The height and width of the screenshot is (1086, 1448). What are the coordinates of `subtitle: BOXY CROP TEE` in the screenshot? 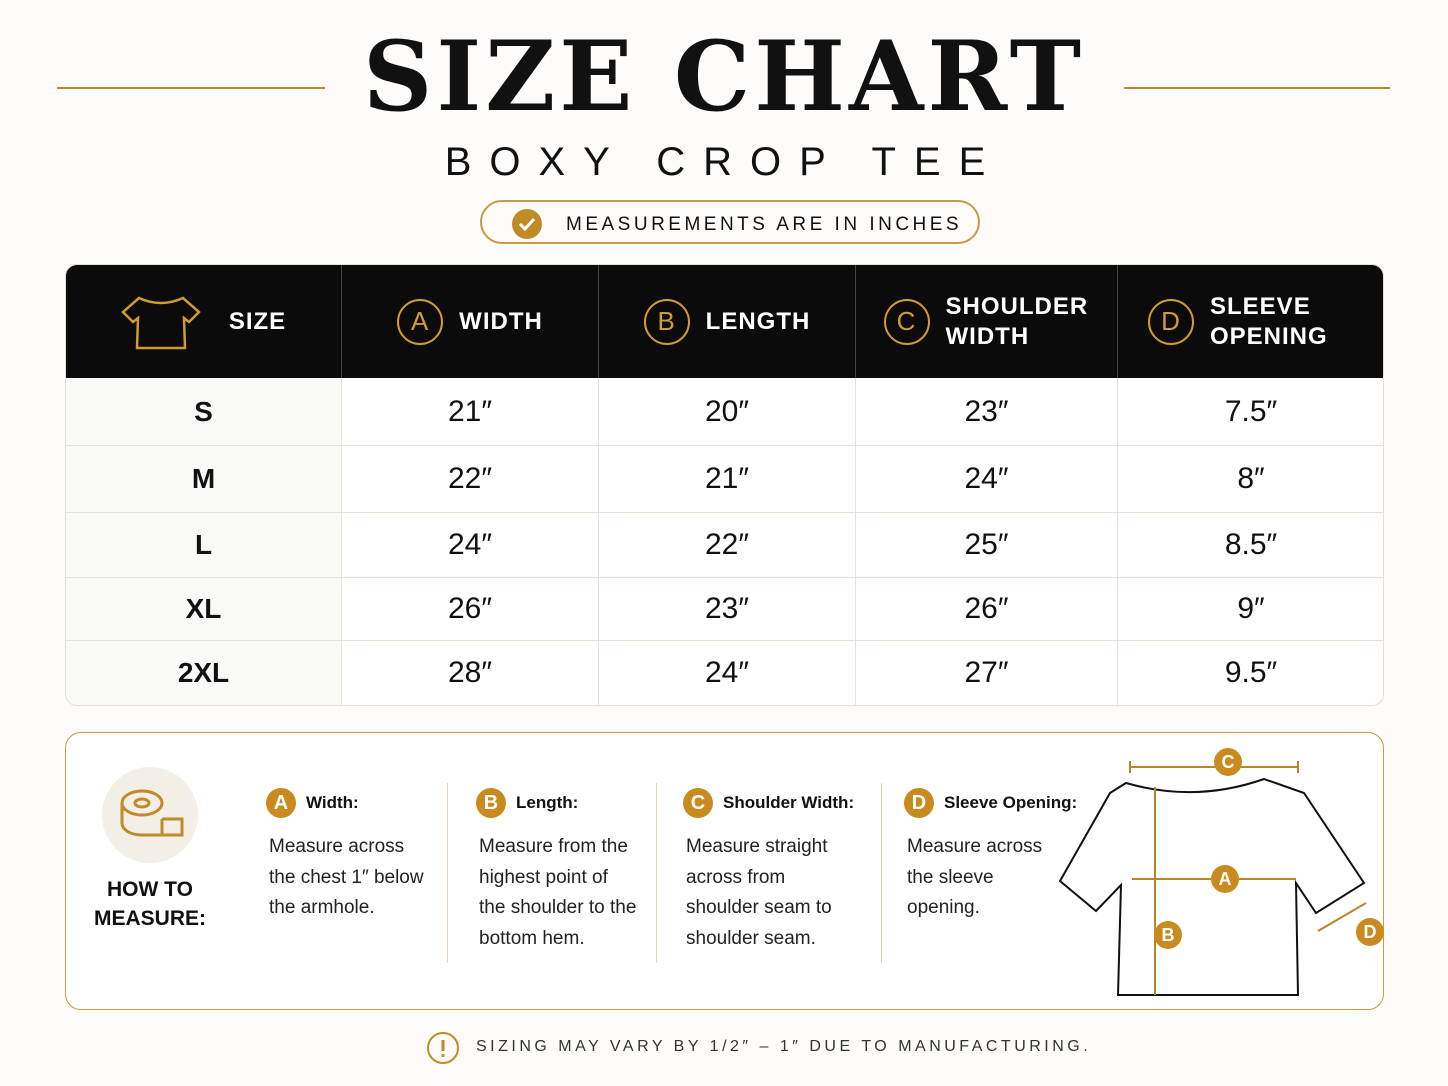 It's located at (724, 162).